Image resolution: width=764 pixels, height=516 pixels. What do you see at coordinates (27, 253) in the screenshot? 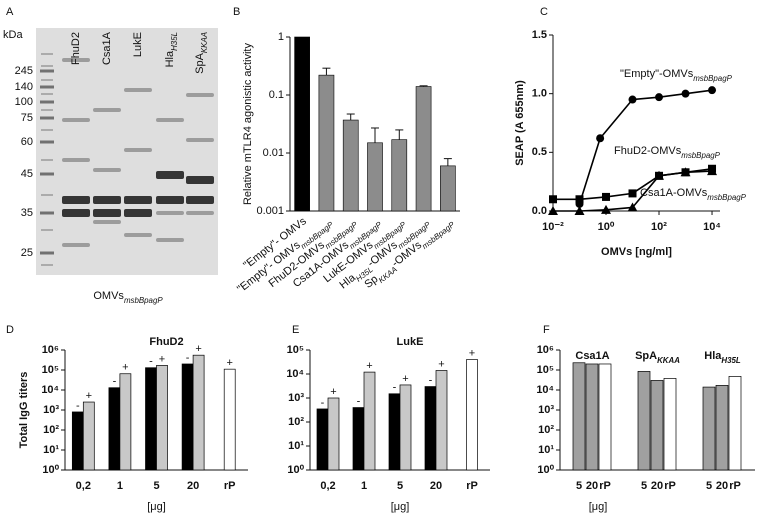
I see `marker-label: 25` at bounding box center [27, 253].